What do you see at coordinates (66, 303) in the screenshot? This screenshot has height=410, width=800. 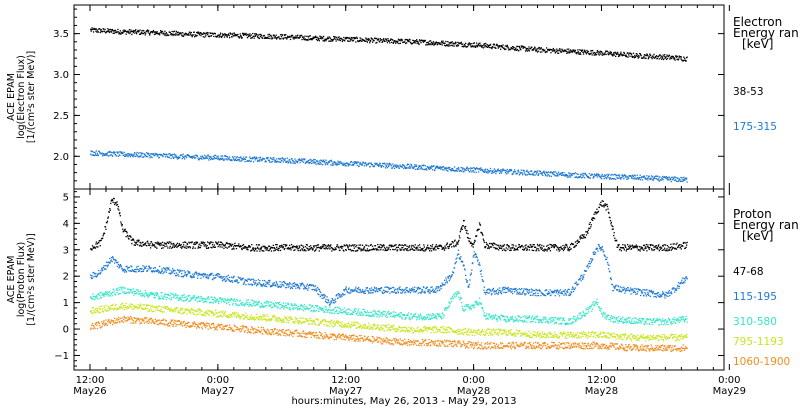 I see `y-tick-label: 1` at bounding box center [66, 303].